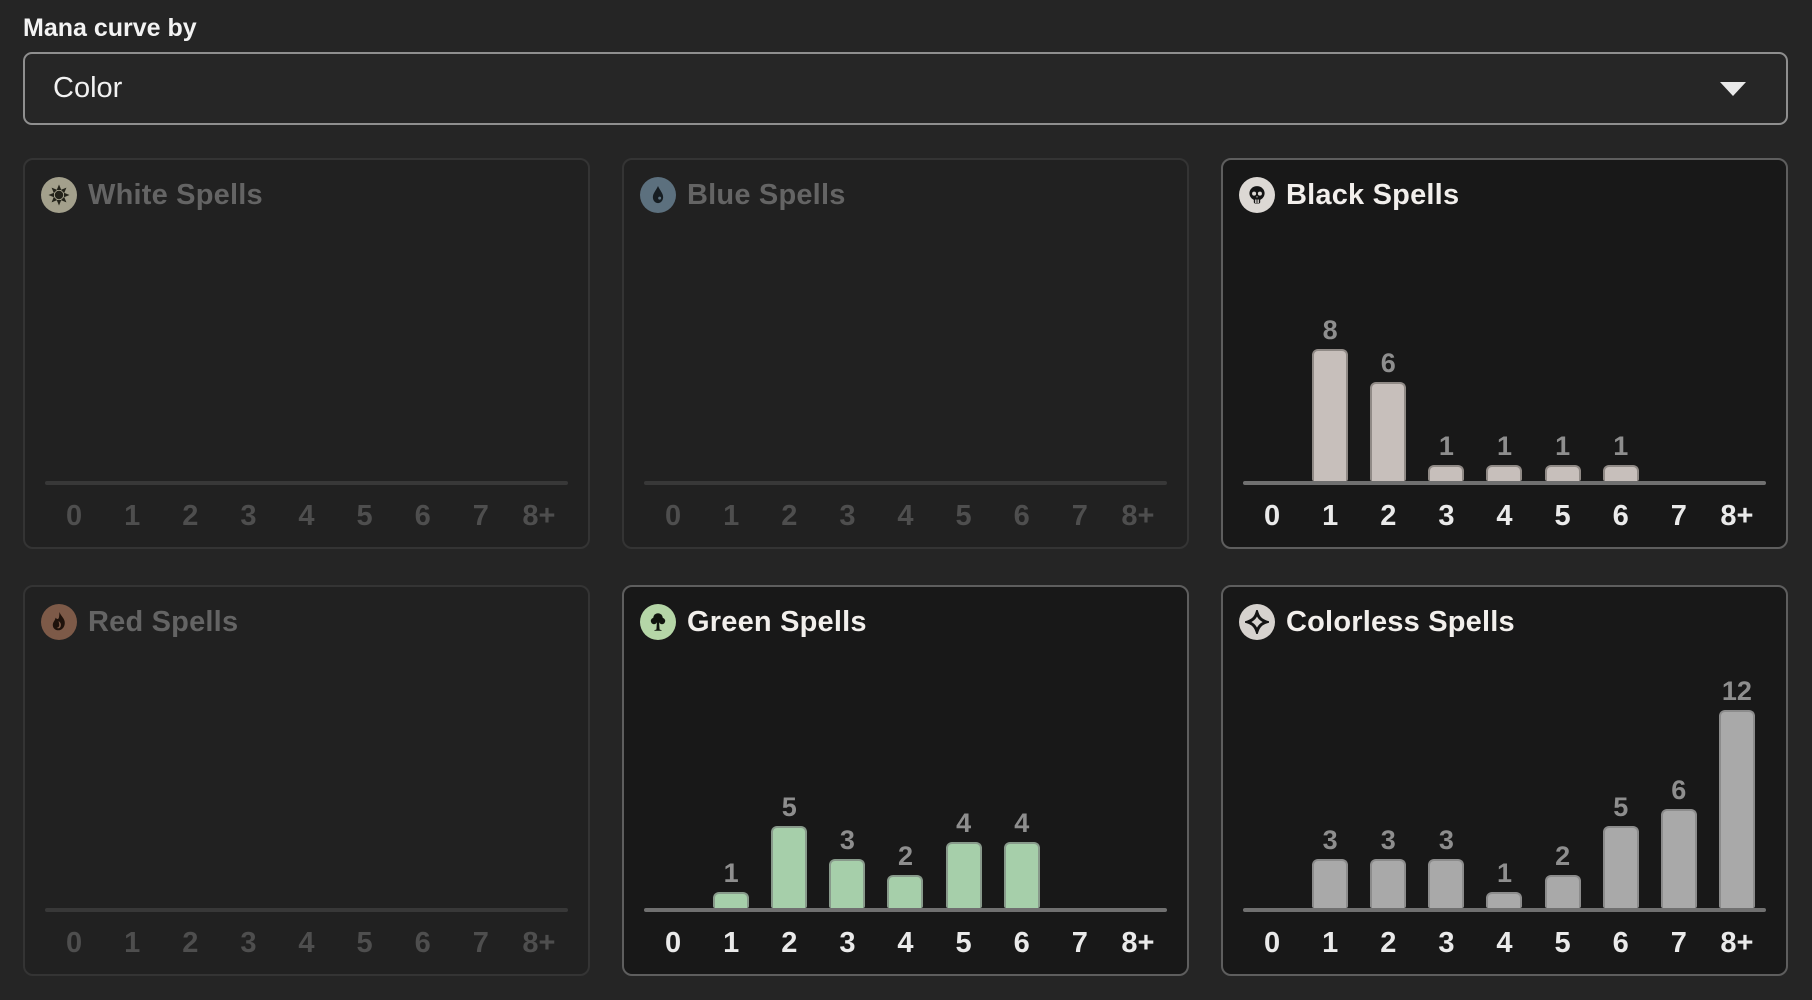 Image resolution: width=1812 pixels, height=1000 pixels. Describe the element at coordinates (1388, 415) in the screenshot. I see `bar-slot-cmc-2: 6` at that location.